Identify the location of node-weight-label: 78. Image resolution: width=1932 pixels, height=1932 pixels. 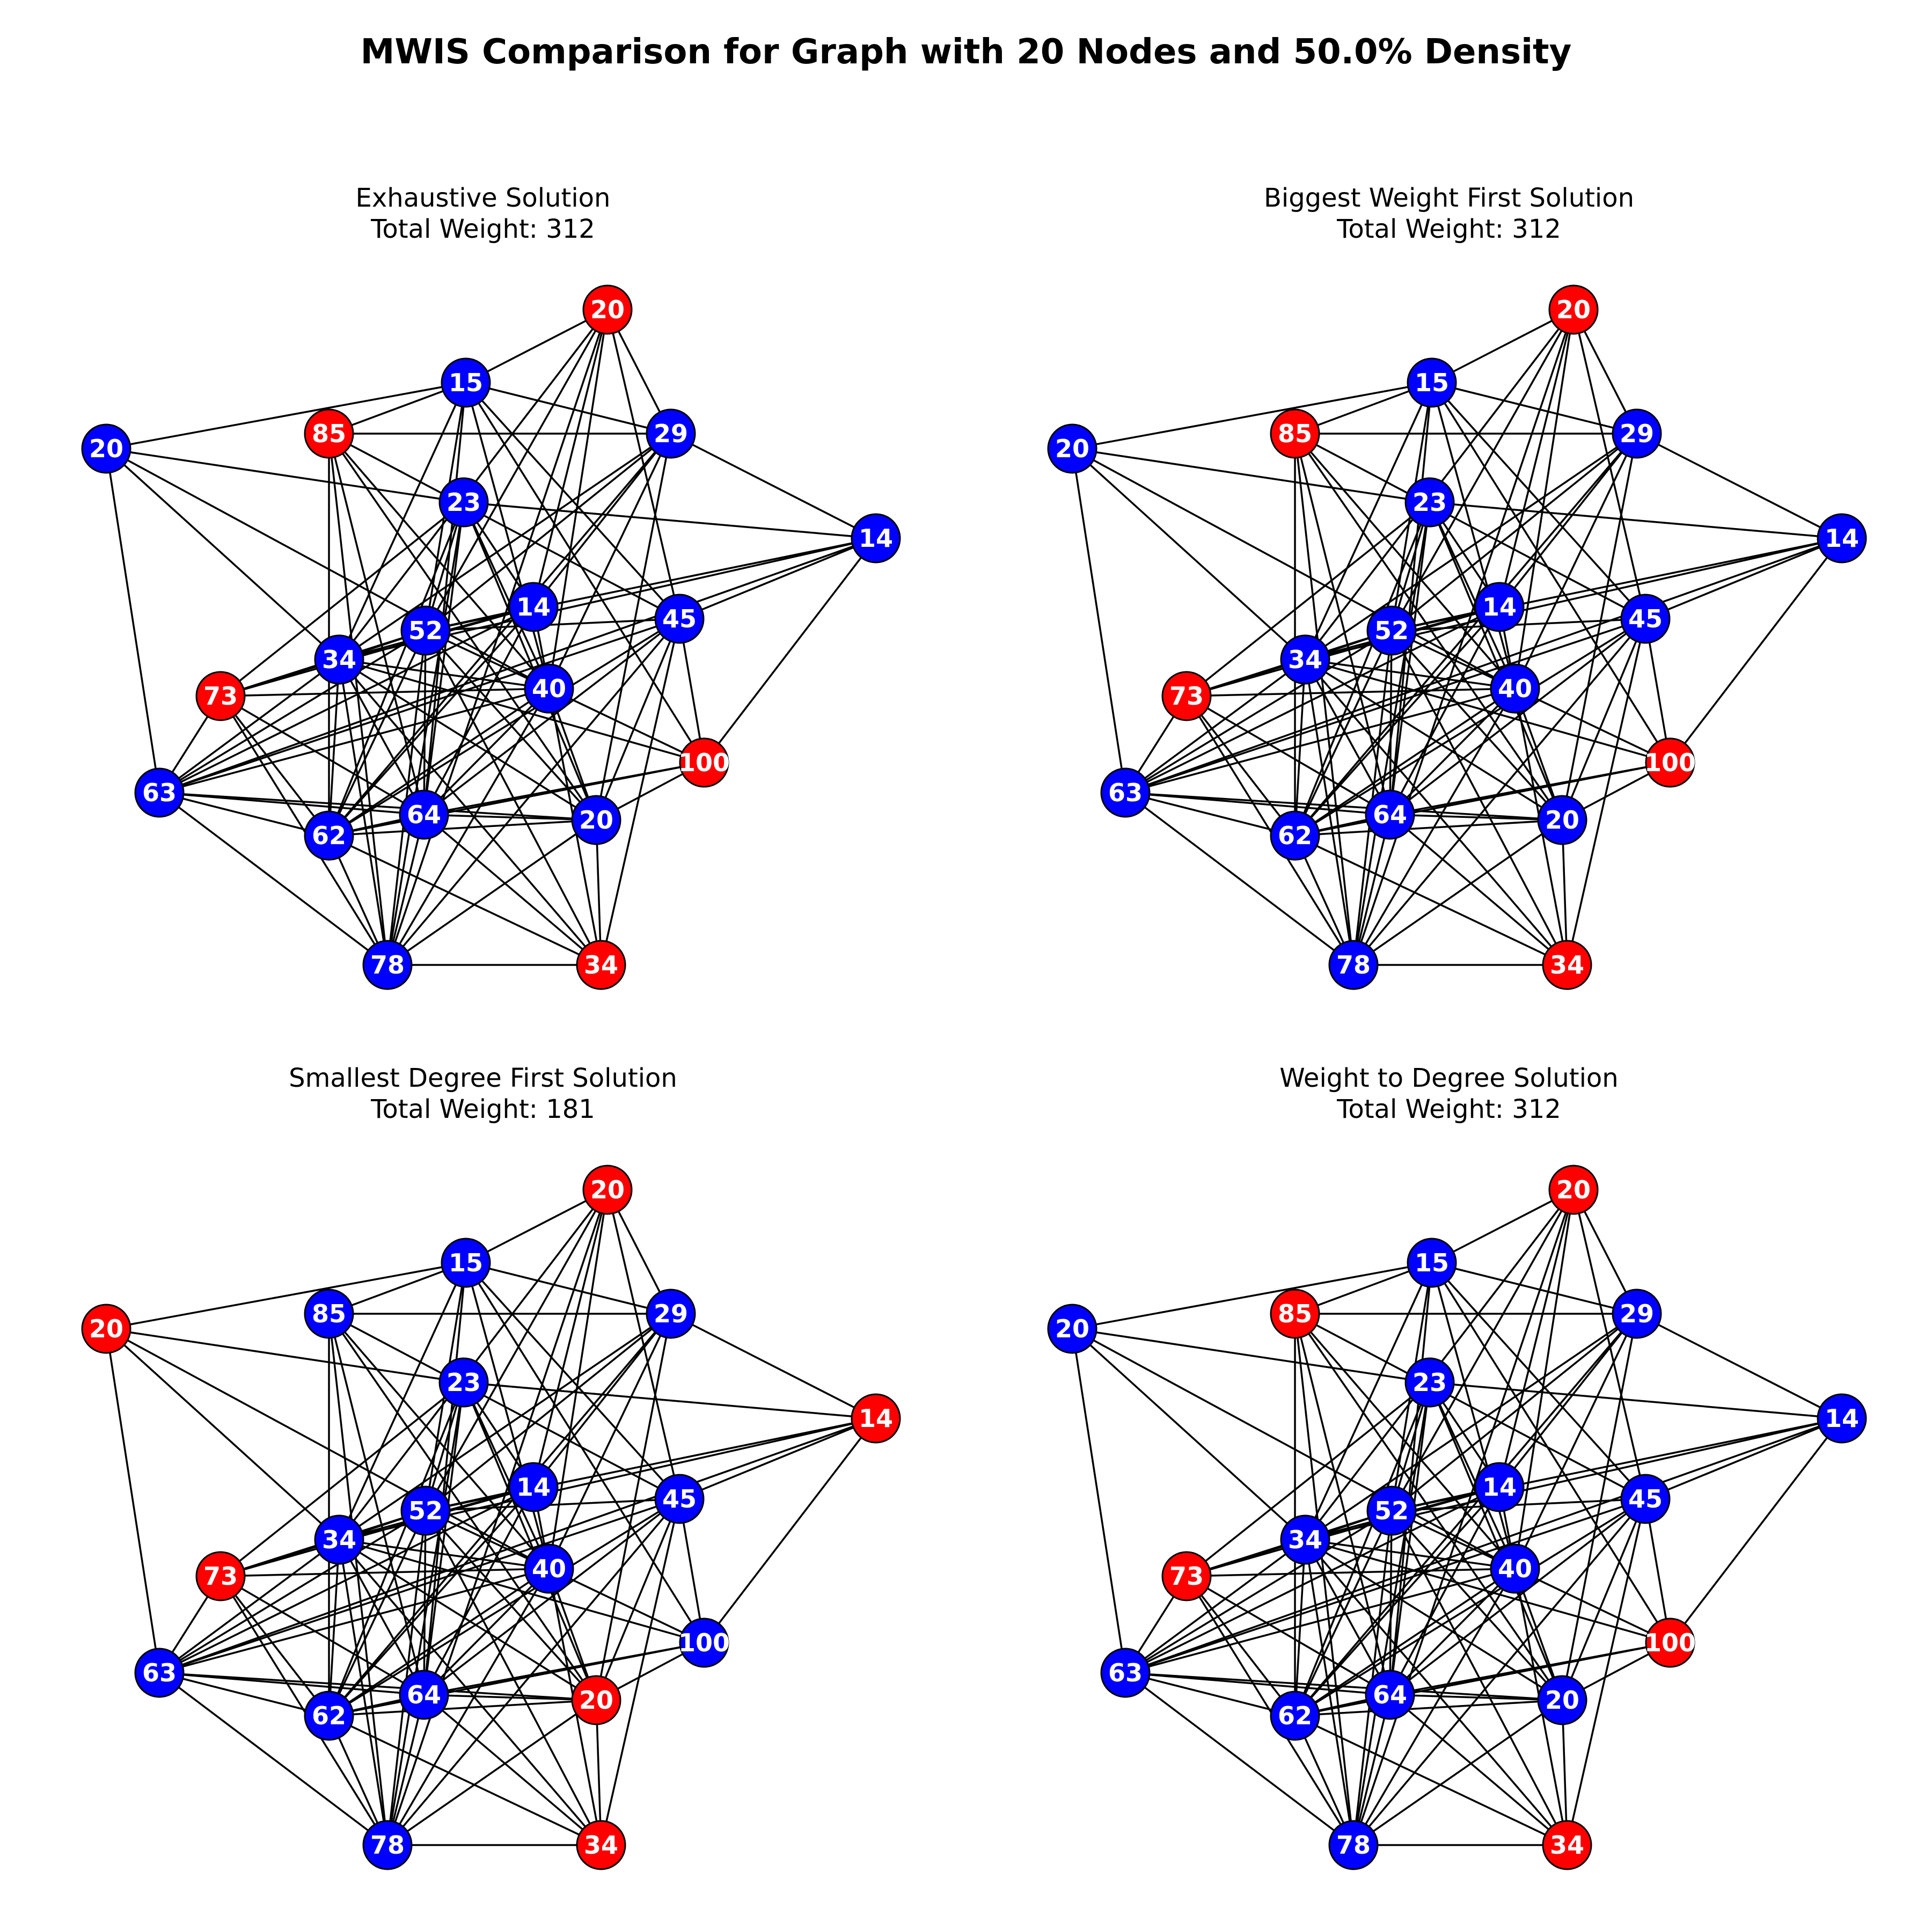
(1353, 1845).